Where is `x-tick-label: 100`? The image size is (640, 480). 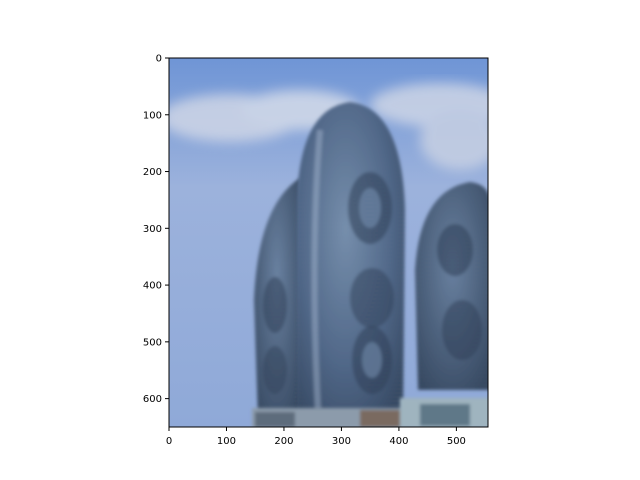 x-tick-label: 100 is located at coordinates (226, 441).